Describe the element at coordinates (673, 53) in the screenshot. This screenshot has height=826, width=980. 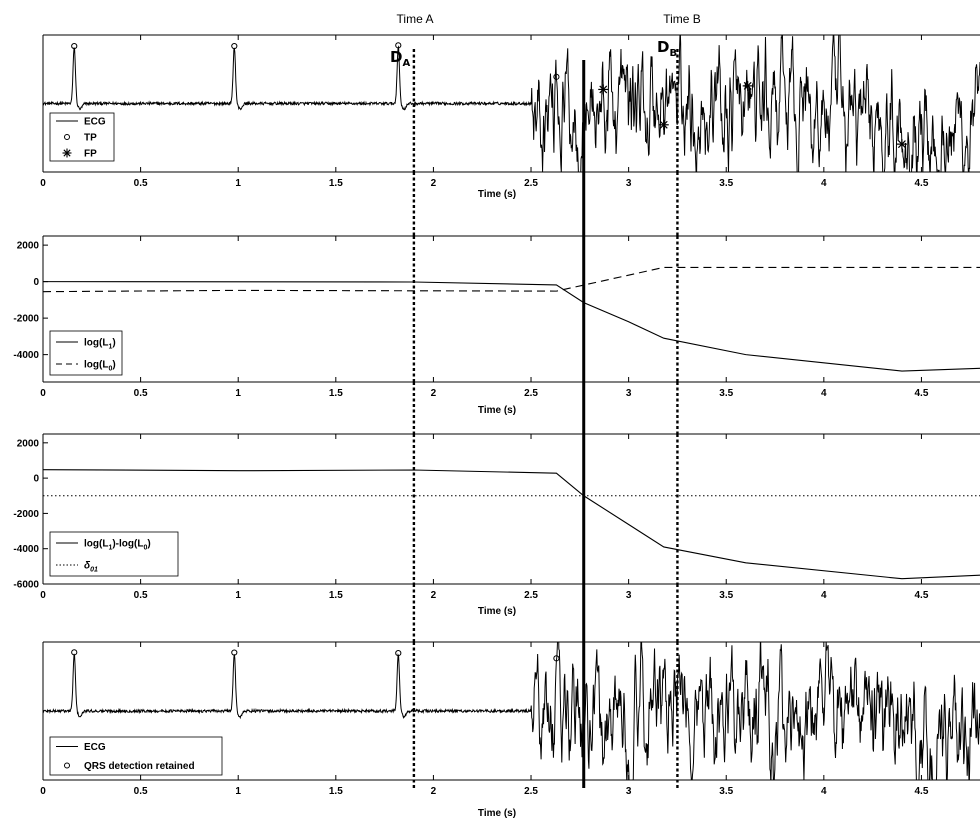
I see `db-marker-sub: B` at that location.